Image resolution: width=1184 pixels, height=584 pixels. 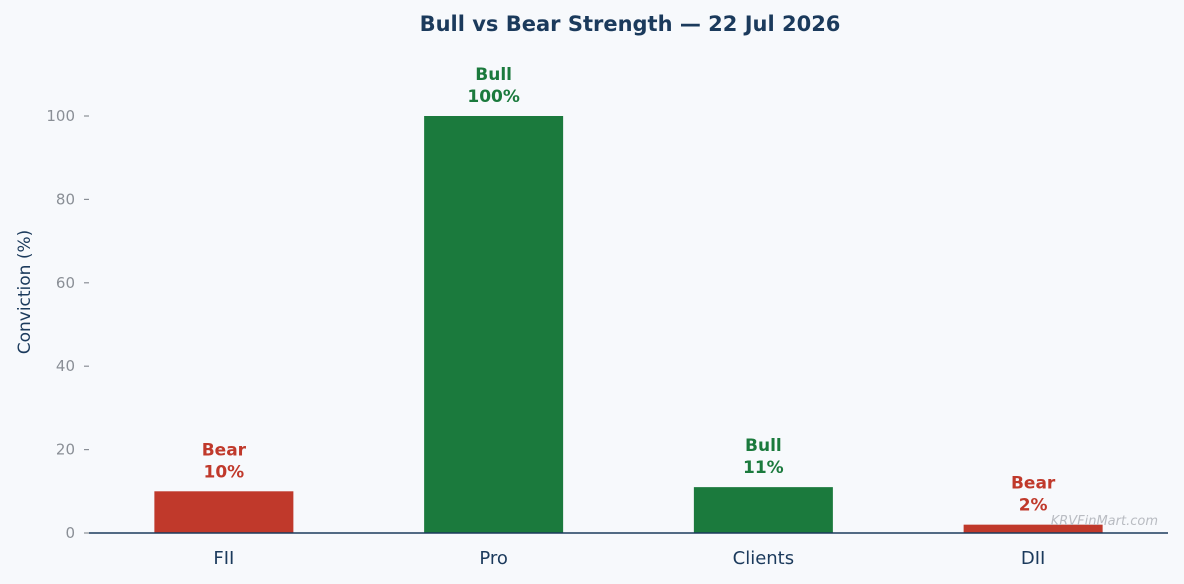 I want to click on y-tick-label: 80, so click(x=65, y=199).